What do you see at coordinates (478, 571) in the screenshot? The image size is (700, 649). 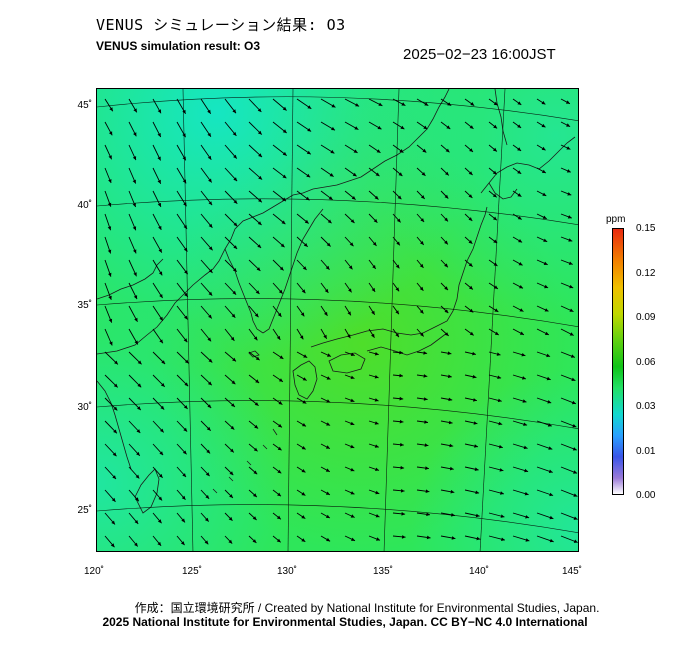 I see `lon-label-140: 140˚` at bounding box center [478, 571].